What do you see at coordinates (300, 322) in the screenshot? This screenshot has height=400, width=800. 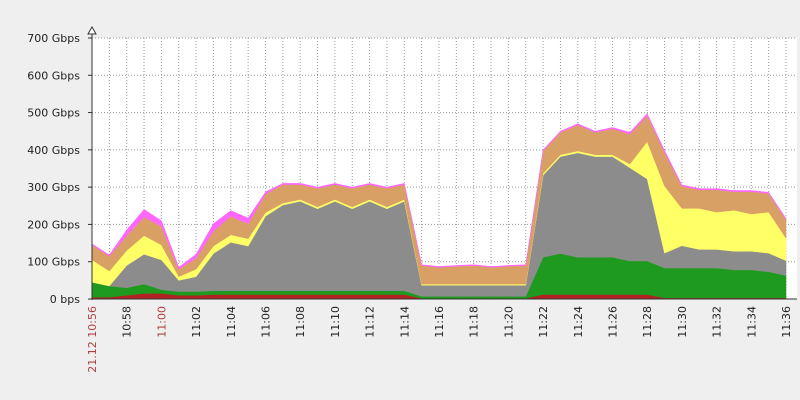 I see `x-tick-label: 11:08` at bounding box center [300, 322].